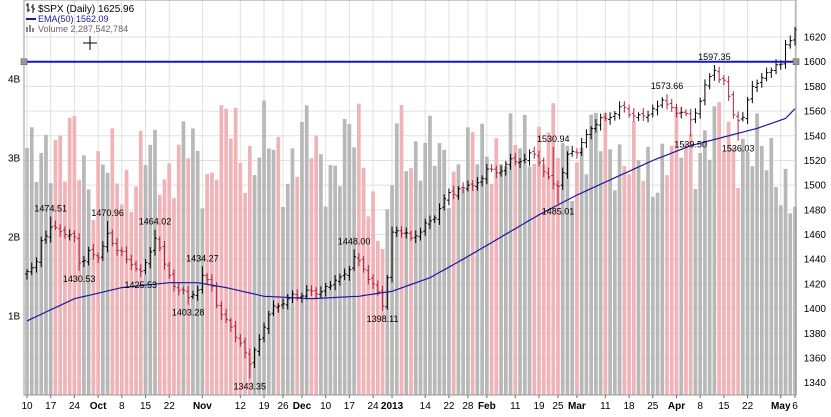  I want to click on crosshair-cursor-icon, so click(90, 43).